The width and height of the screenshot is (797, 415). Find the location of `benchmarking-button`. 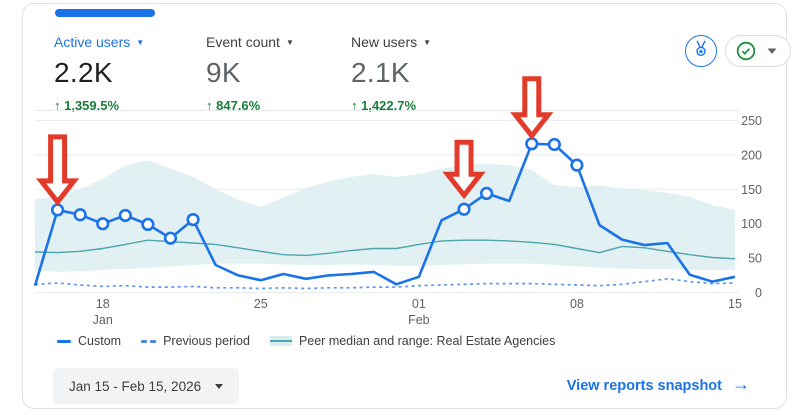

benchmarking-button is located at coordinates (701, 51).